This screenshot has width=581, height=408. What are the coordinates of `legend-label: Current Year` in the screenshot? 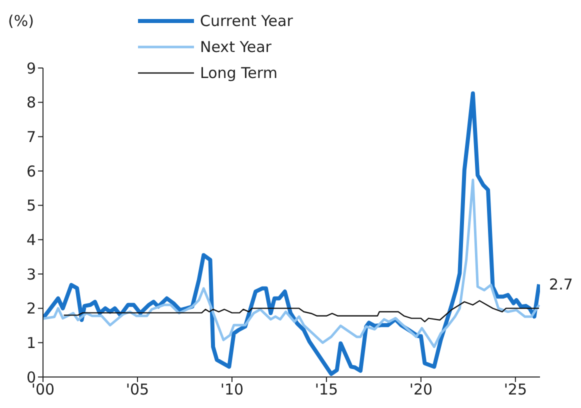 It's located at (246, 21).